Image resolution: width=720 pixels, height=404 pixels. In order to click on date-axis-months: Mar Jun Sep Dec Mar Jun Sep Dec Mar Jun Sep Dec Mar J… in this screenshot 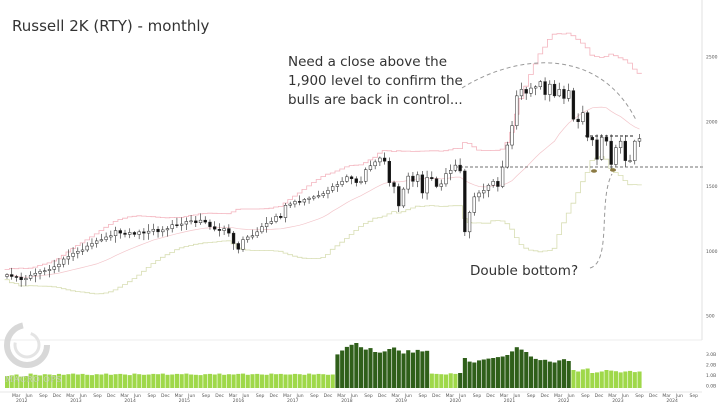, I will do `click(355, 396)`.